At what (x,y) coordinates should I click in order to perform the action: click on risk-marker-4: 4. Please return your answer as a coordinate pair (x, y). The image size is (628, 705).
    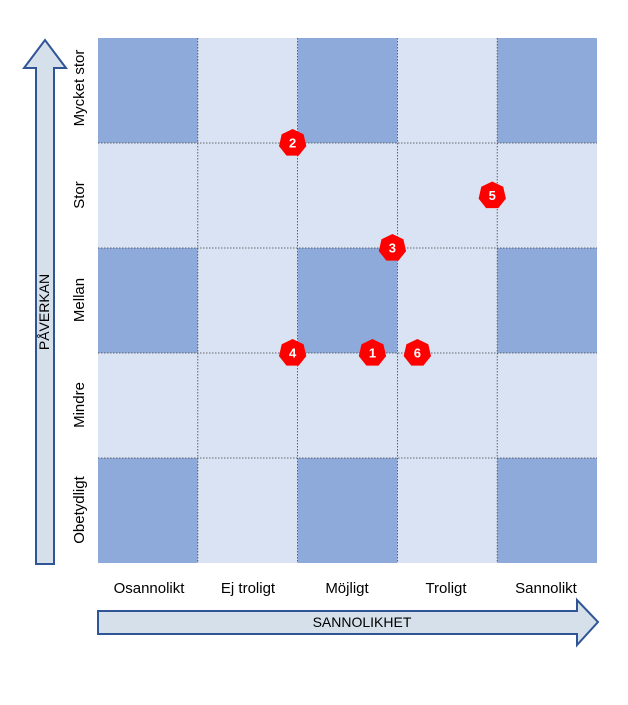
    Looking at the image, I should click on (293, 352).